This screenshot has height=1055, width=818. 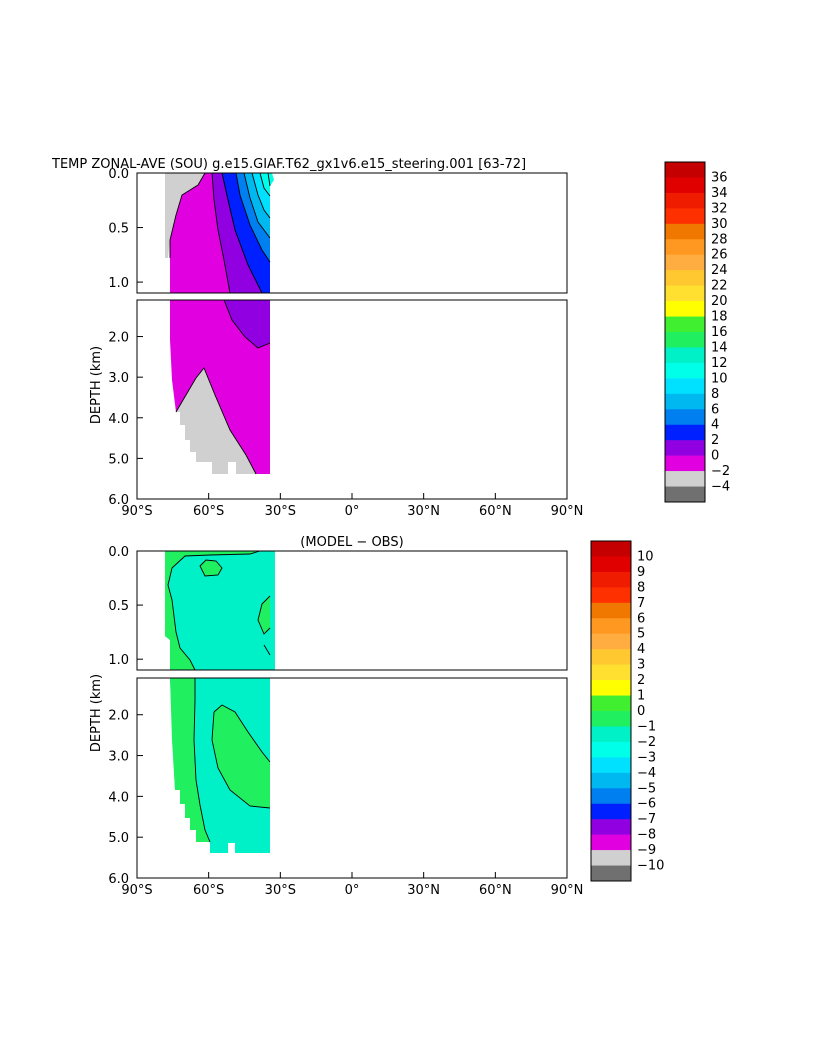 I want to click on x-tick-label: 60°N, so click(x=495, y=890).